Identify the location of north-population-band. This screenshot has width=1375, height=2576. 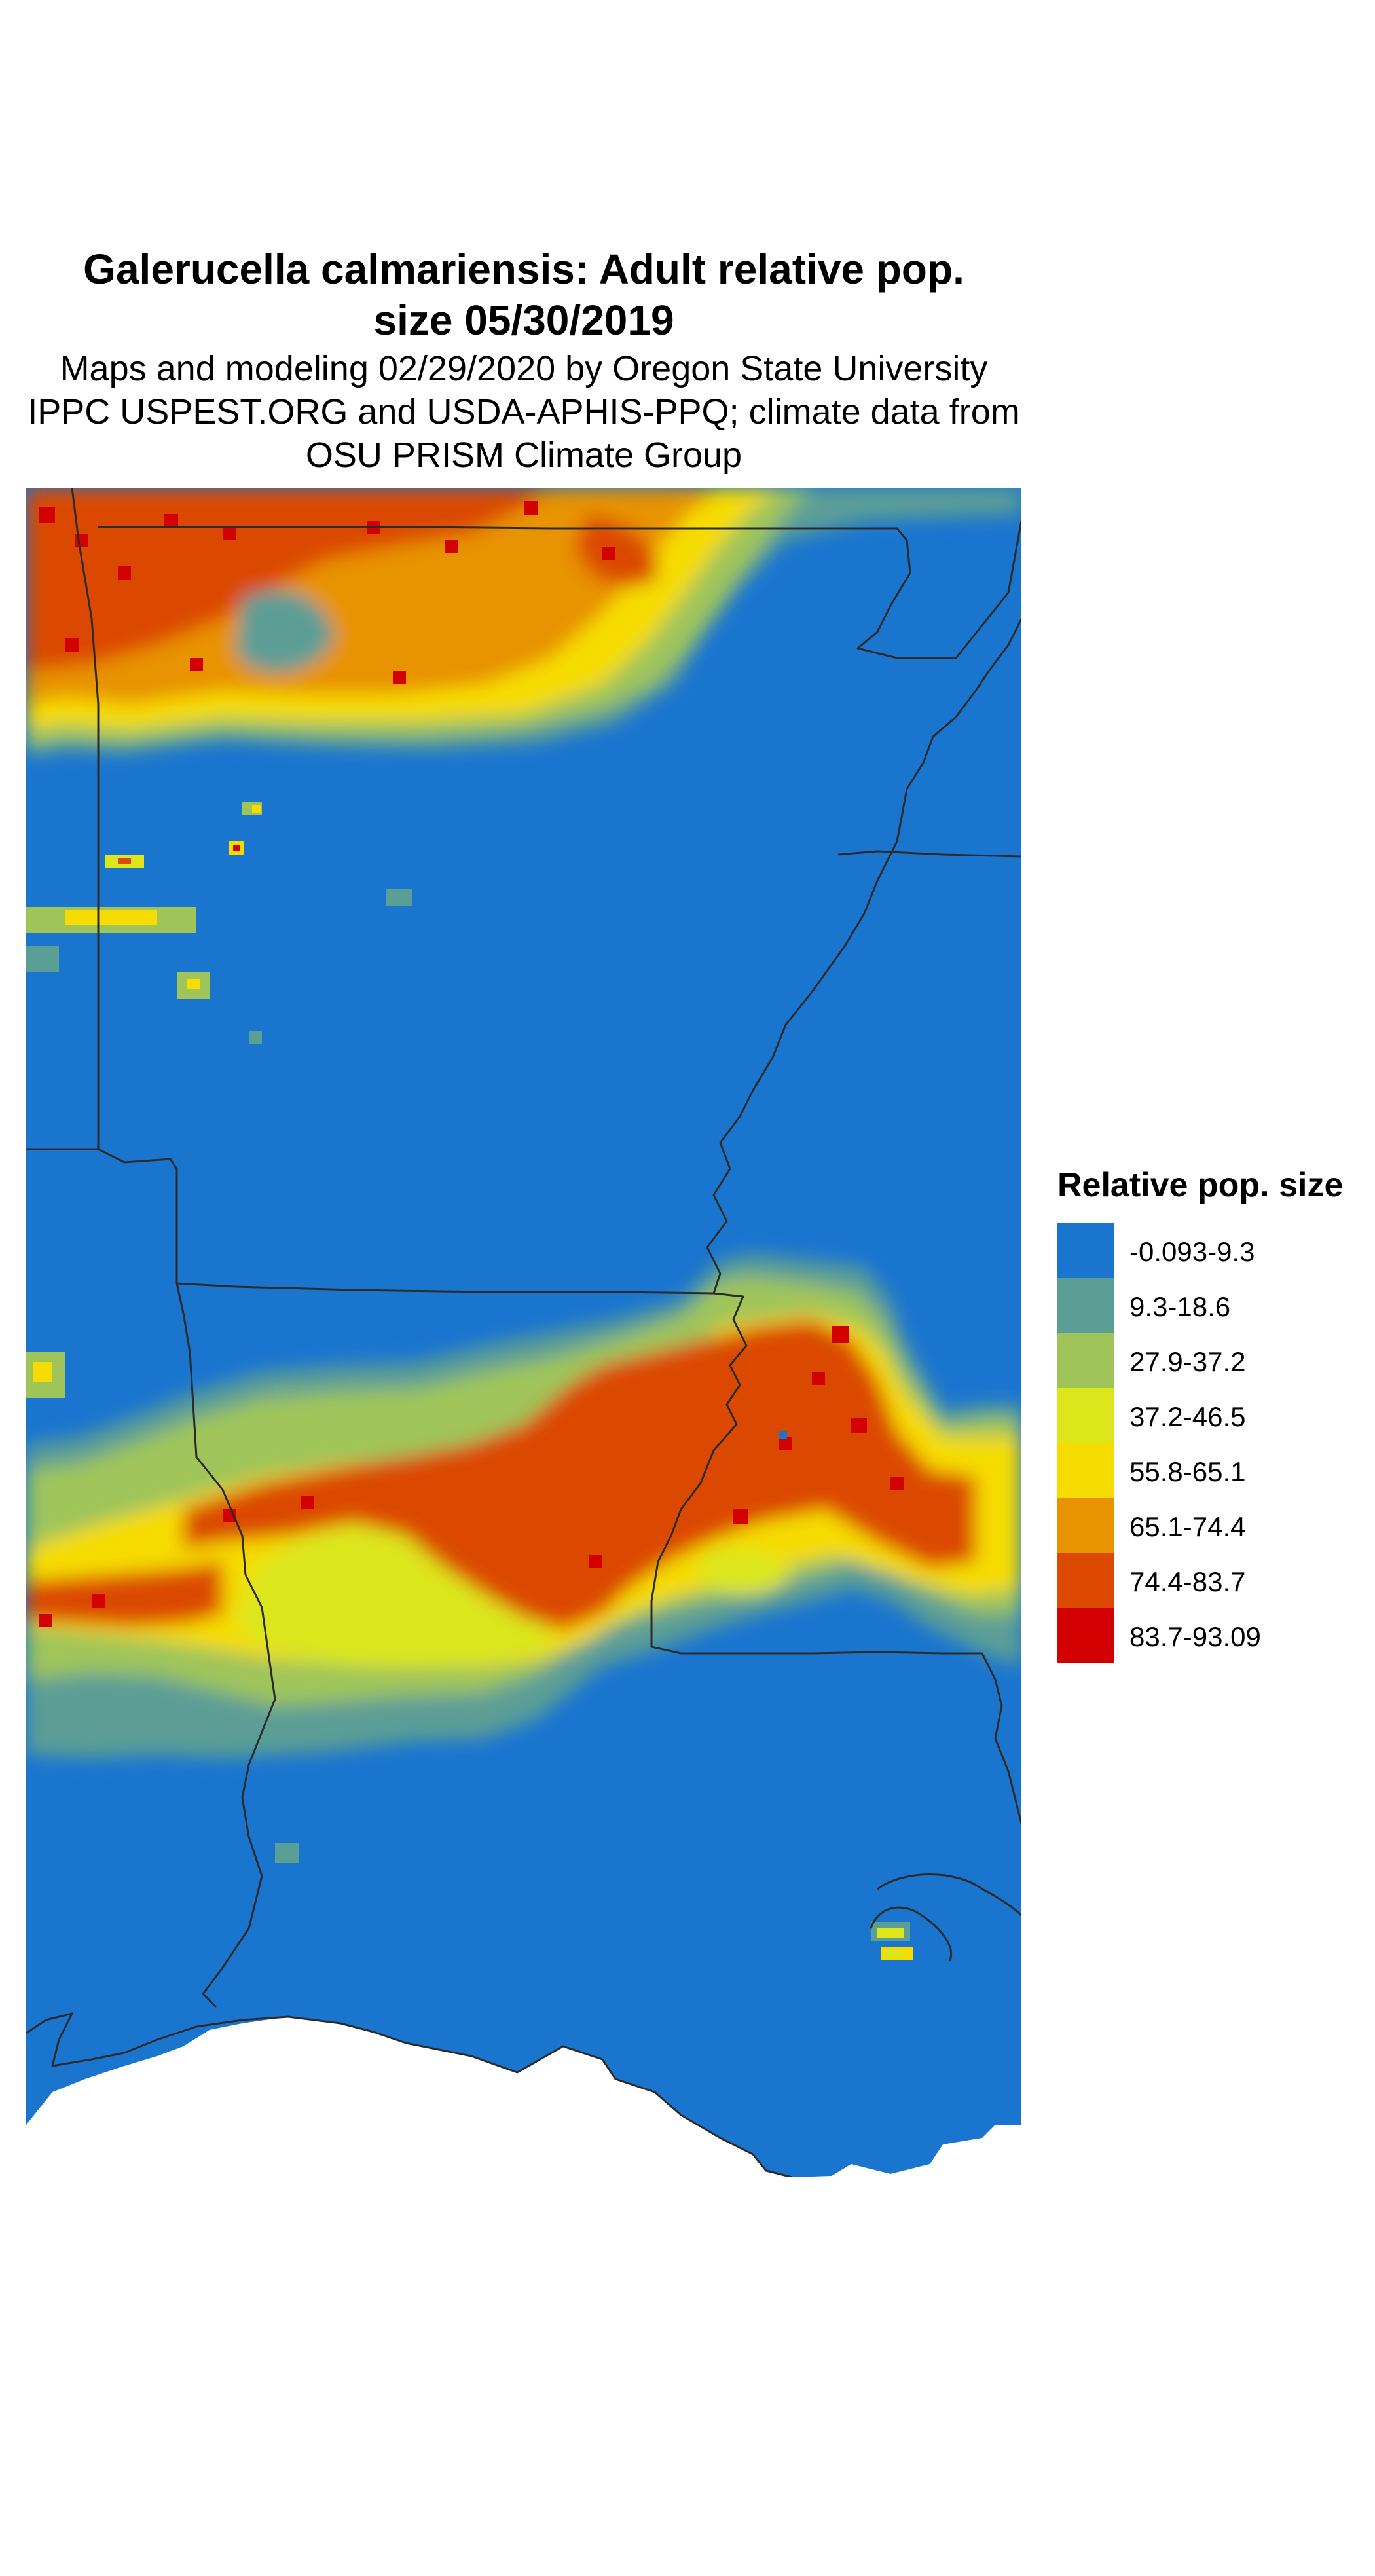
(524, 622).